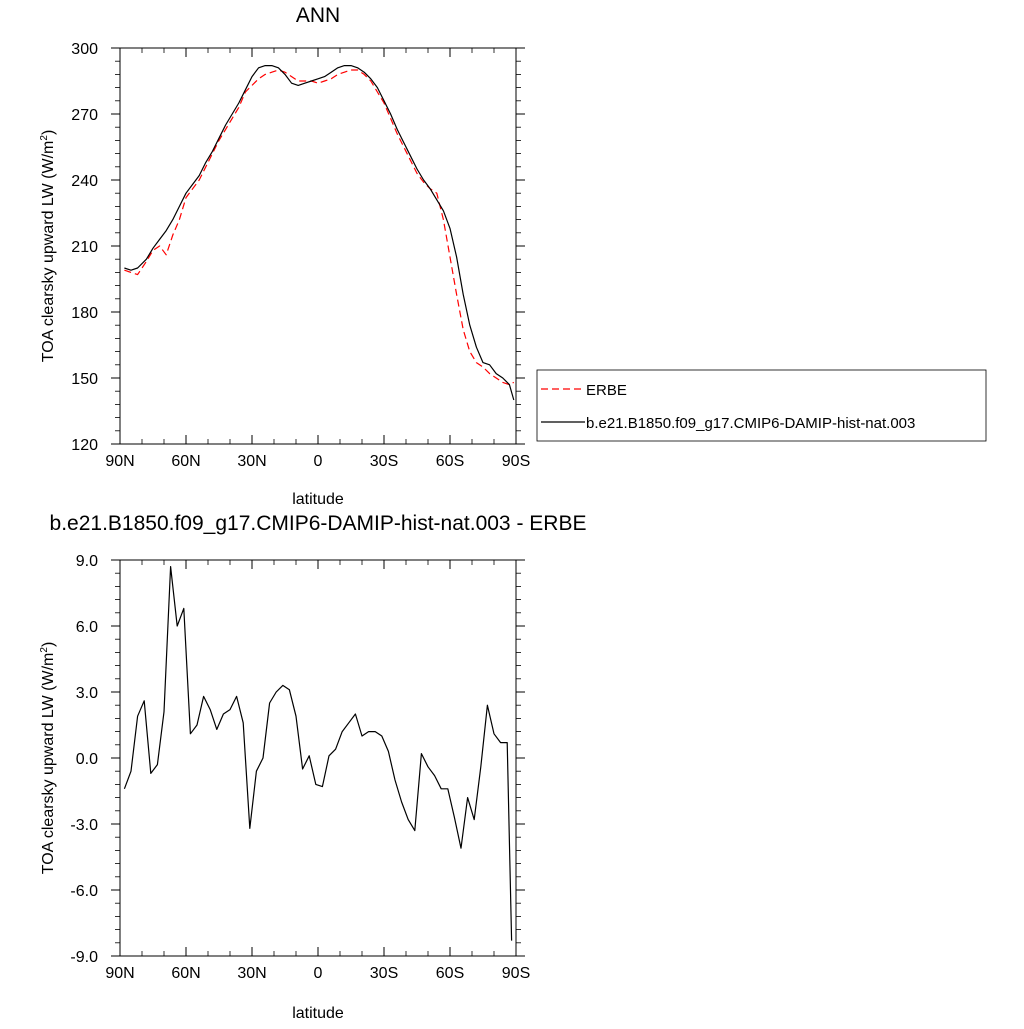 The width and height of the screenshot is (1024, 1029). What do you see at coordinates (318, 1013) in the screenshot?
I see `bottom-x-axis-label: latitude` at bounding box center [318, 1013].